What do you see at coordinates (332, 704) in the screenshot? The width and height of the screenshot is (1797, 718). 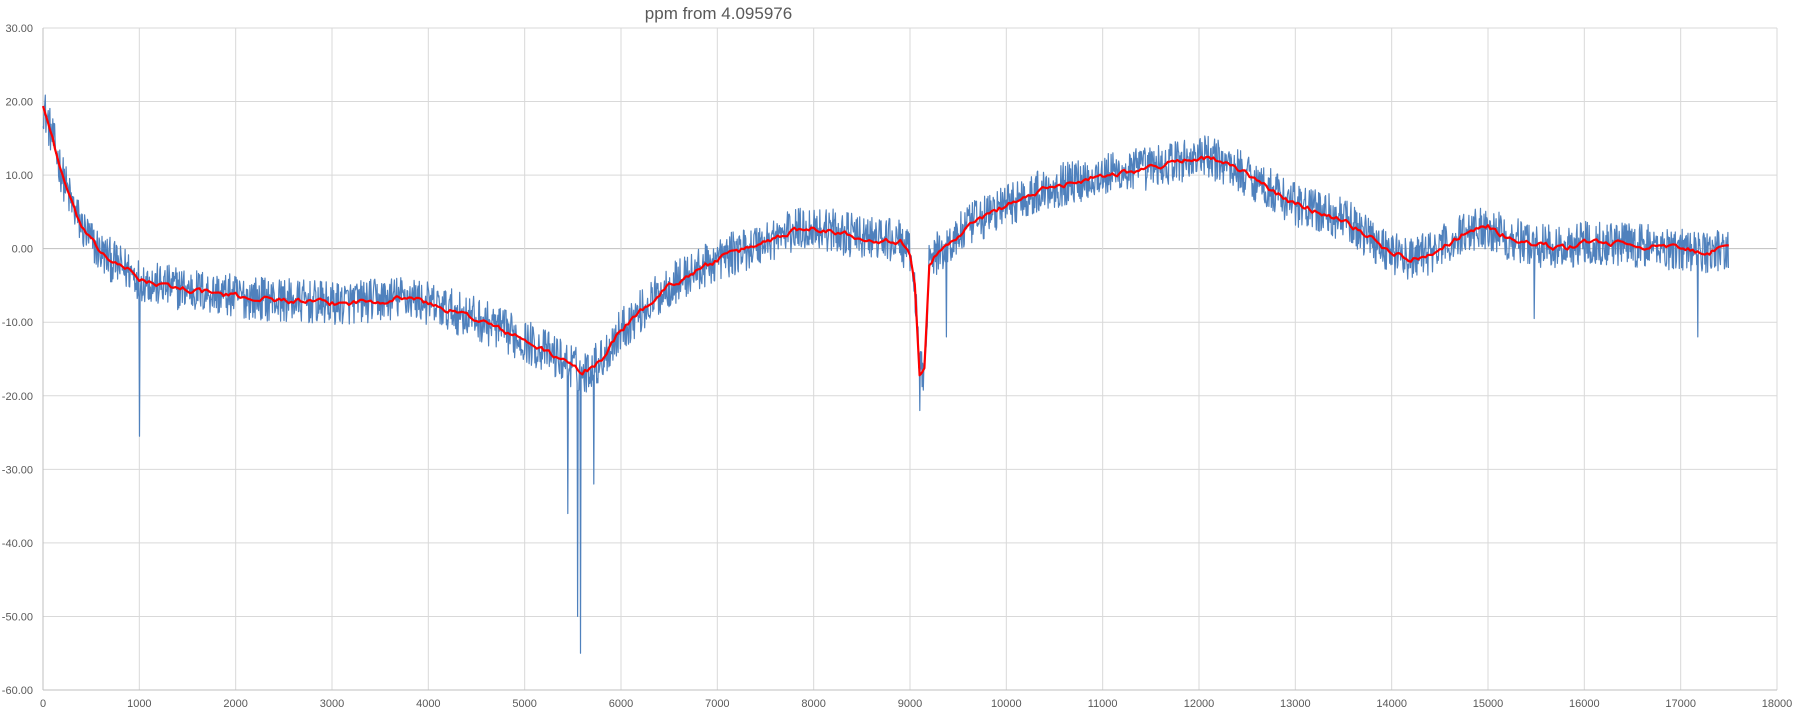 I see `x-tick-label: 3000` at bounding box center [332, 704].